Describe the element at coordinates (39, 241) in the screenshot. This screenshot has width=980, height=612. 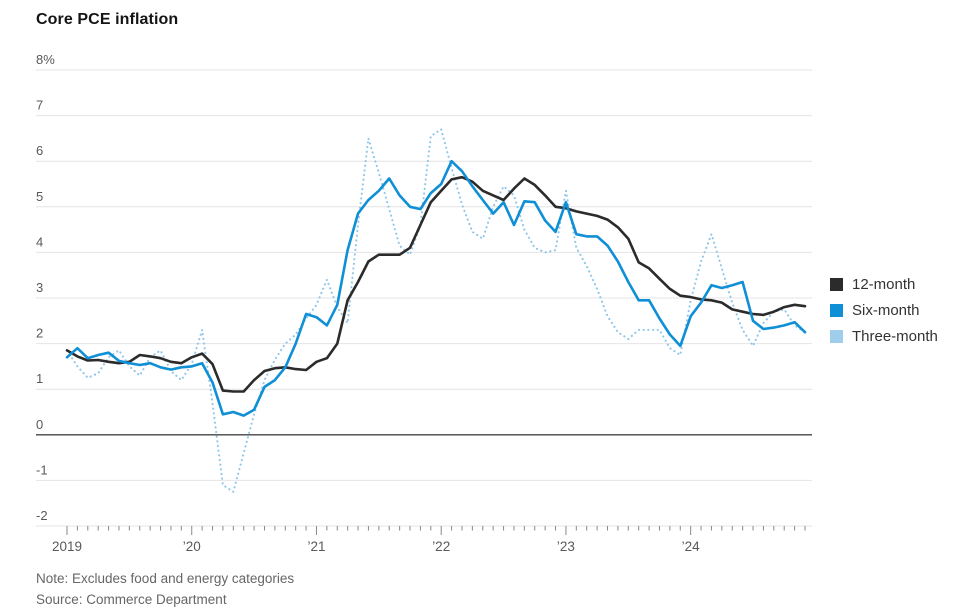
I see `svg-text: 4` at that location.